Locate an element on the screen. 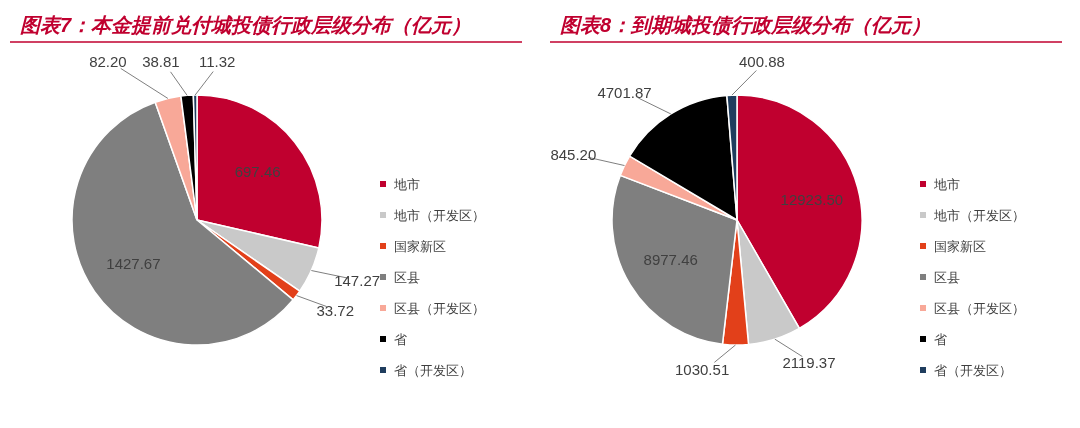 This screenshot has height=428, width=1080. data-label: 11.32 is located at coordinates (217, 61).